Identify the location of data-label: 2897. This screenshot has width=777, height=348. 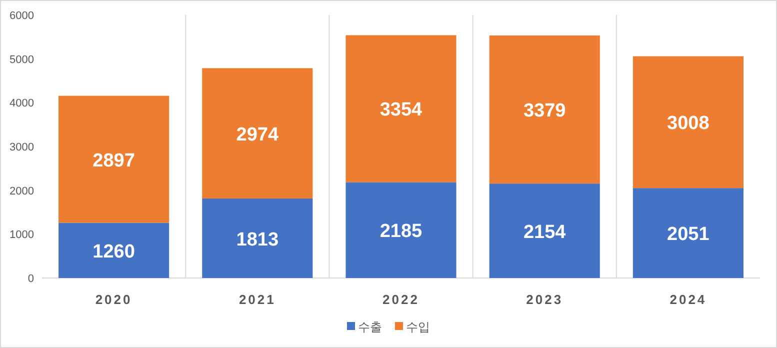
(113, 161).